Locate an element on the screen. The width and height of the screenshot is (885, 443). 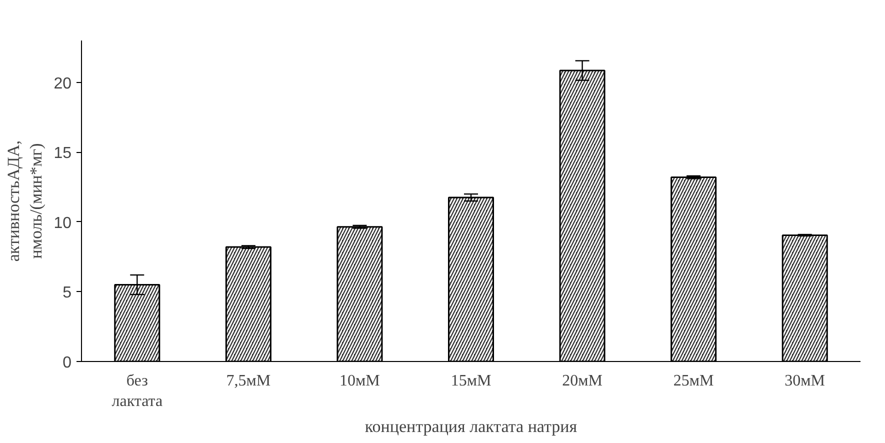
x-tick-label: 15мМ is located at coordinates (471, 381).